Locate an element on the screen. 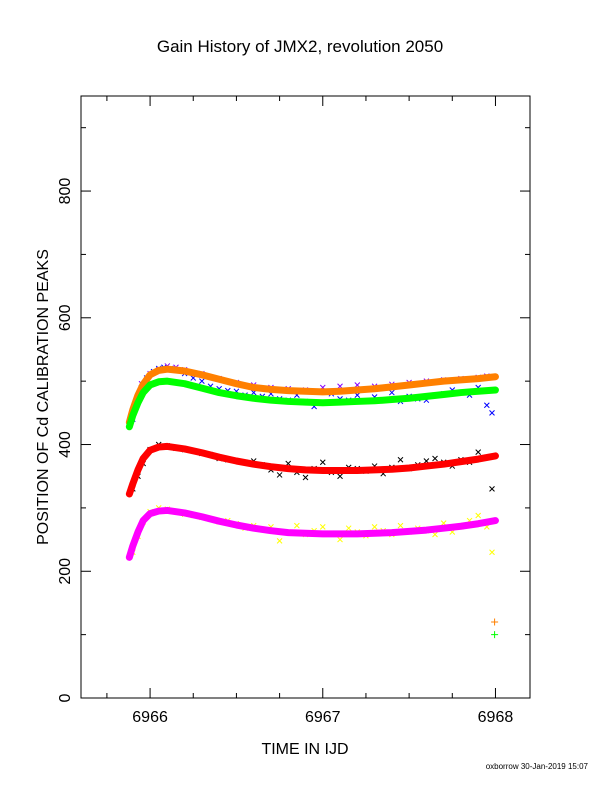 Image resolution: width=612 pixels, height=792 pixels. series-5-fit is located at coordinates (312, 404).